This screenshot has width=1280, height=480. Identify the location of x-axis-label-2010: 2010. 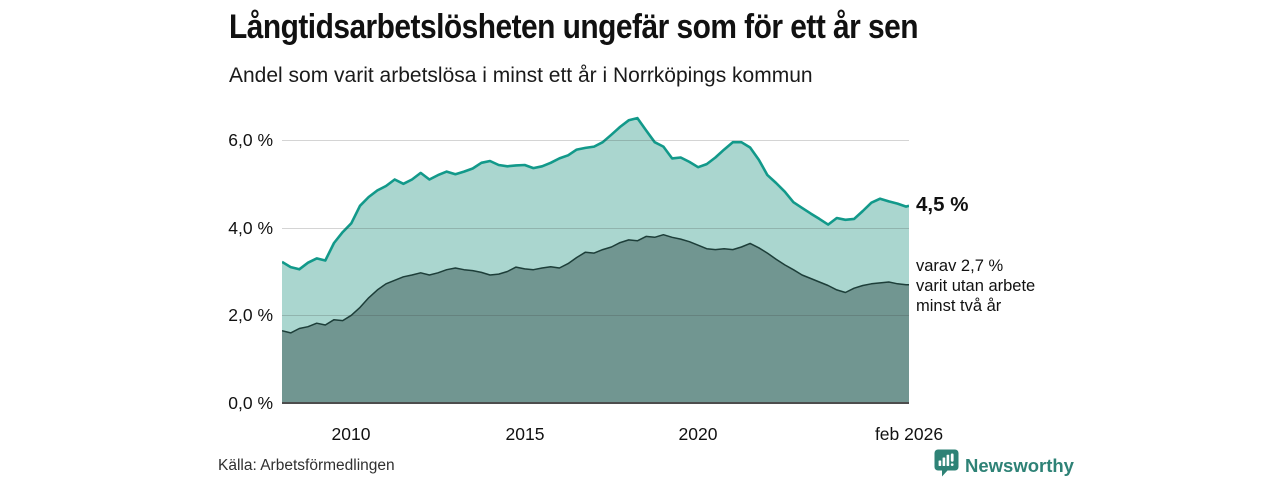
(351, 434).